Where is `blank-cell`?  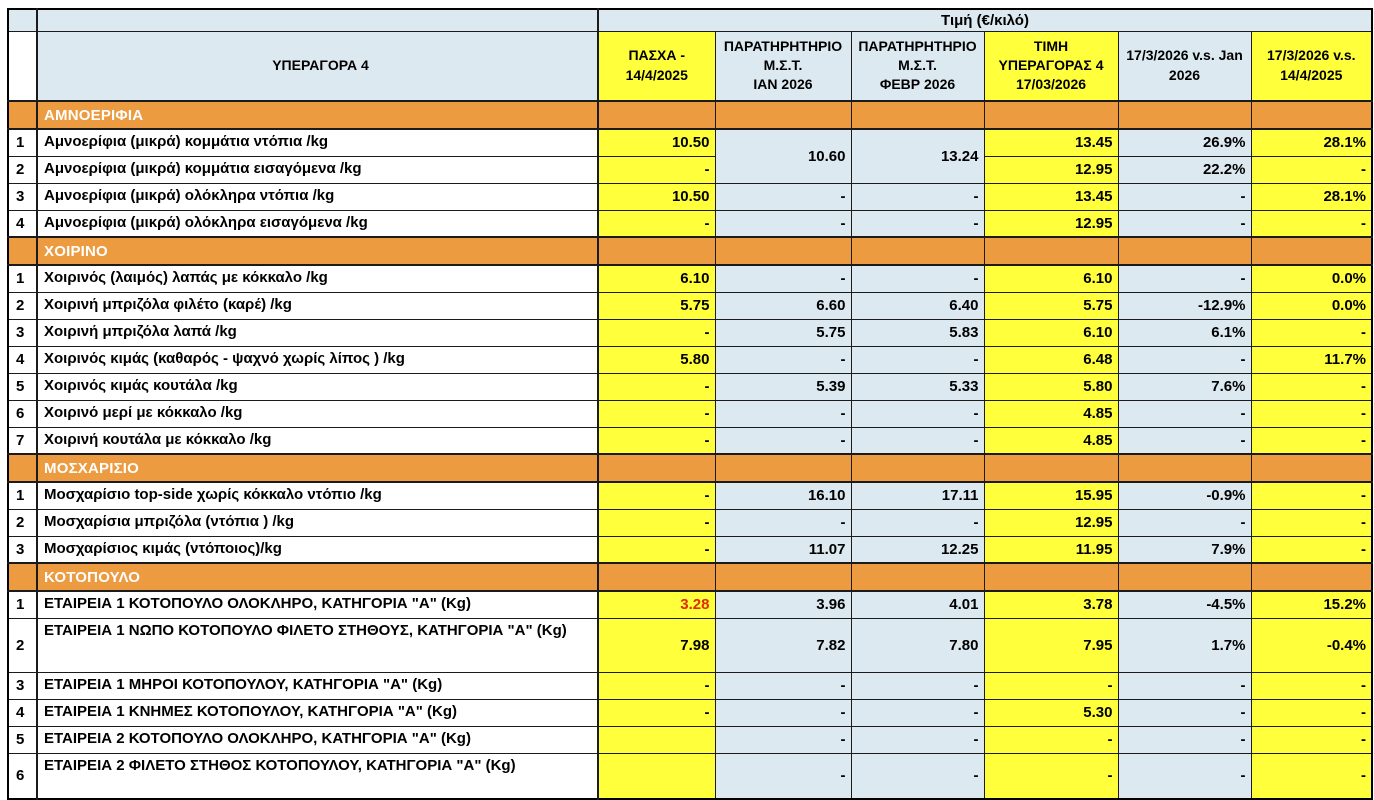
blank-cell is located at coordinates (317, 20).